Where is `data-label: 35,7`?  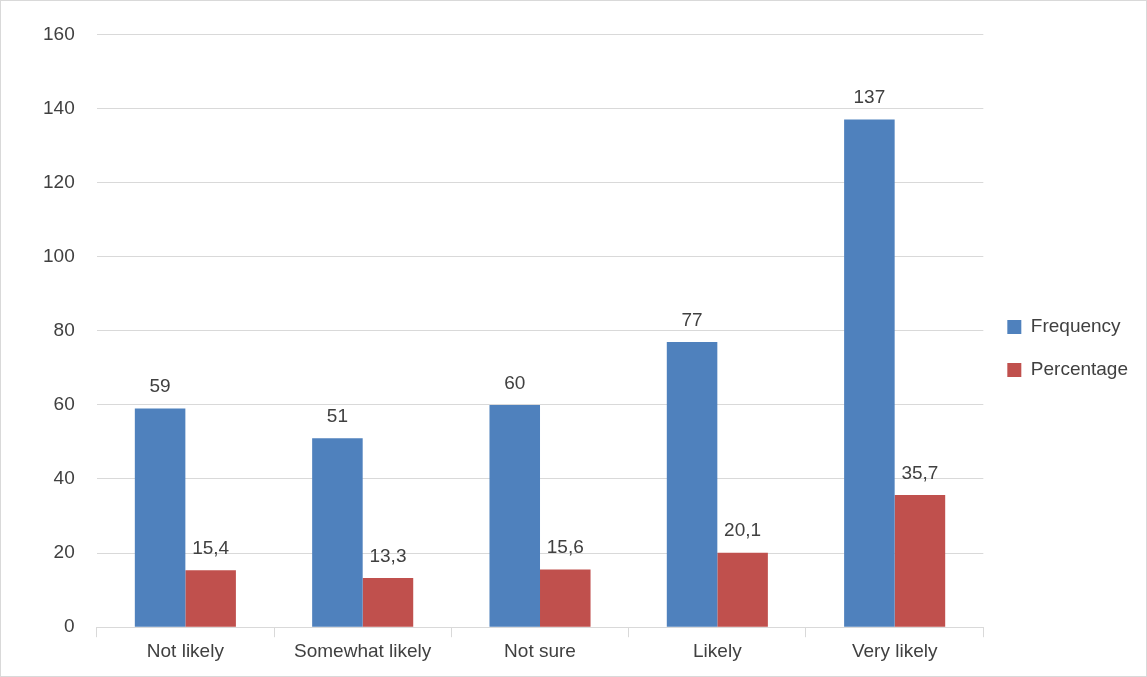 data-label: 35,7 is located at coordinates (920, 472).